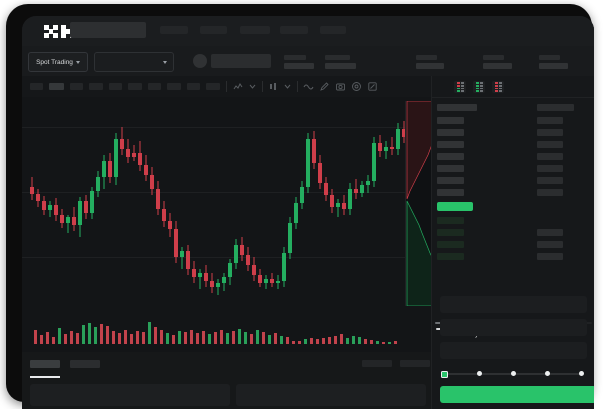  I want to click on bottom-card-left, so click(130, 395).